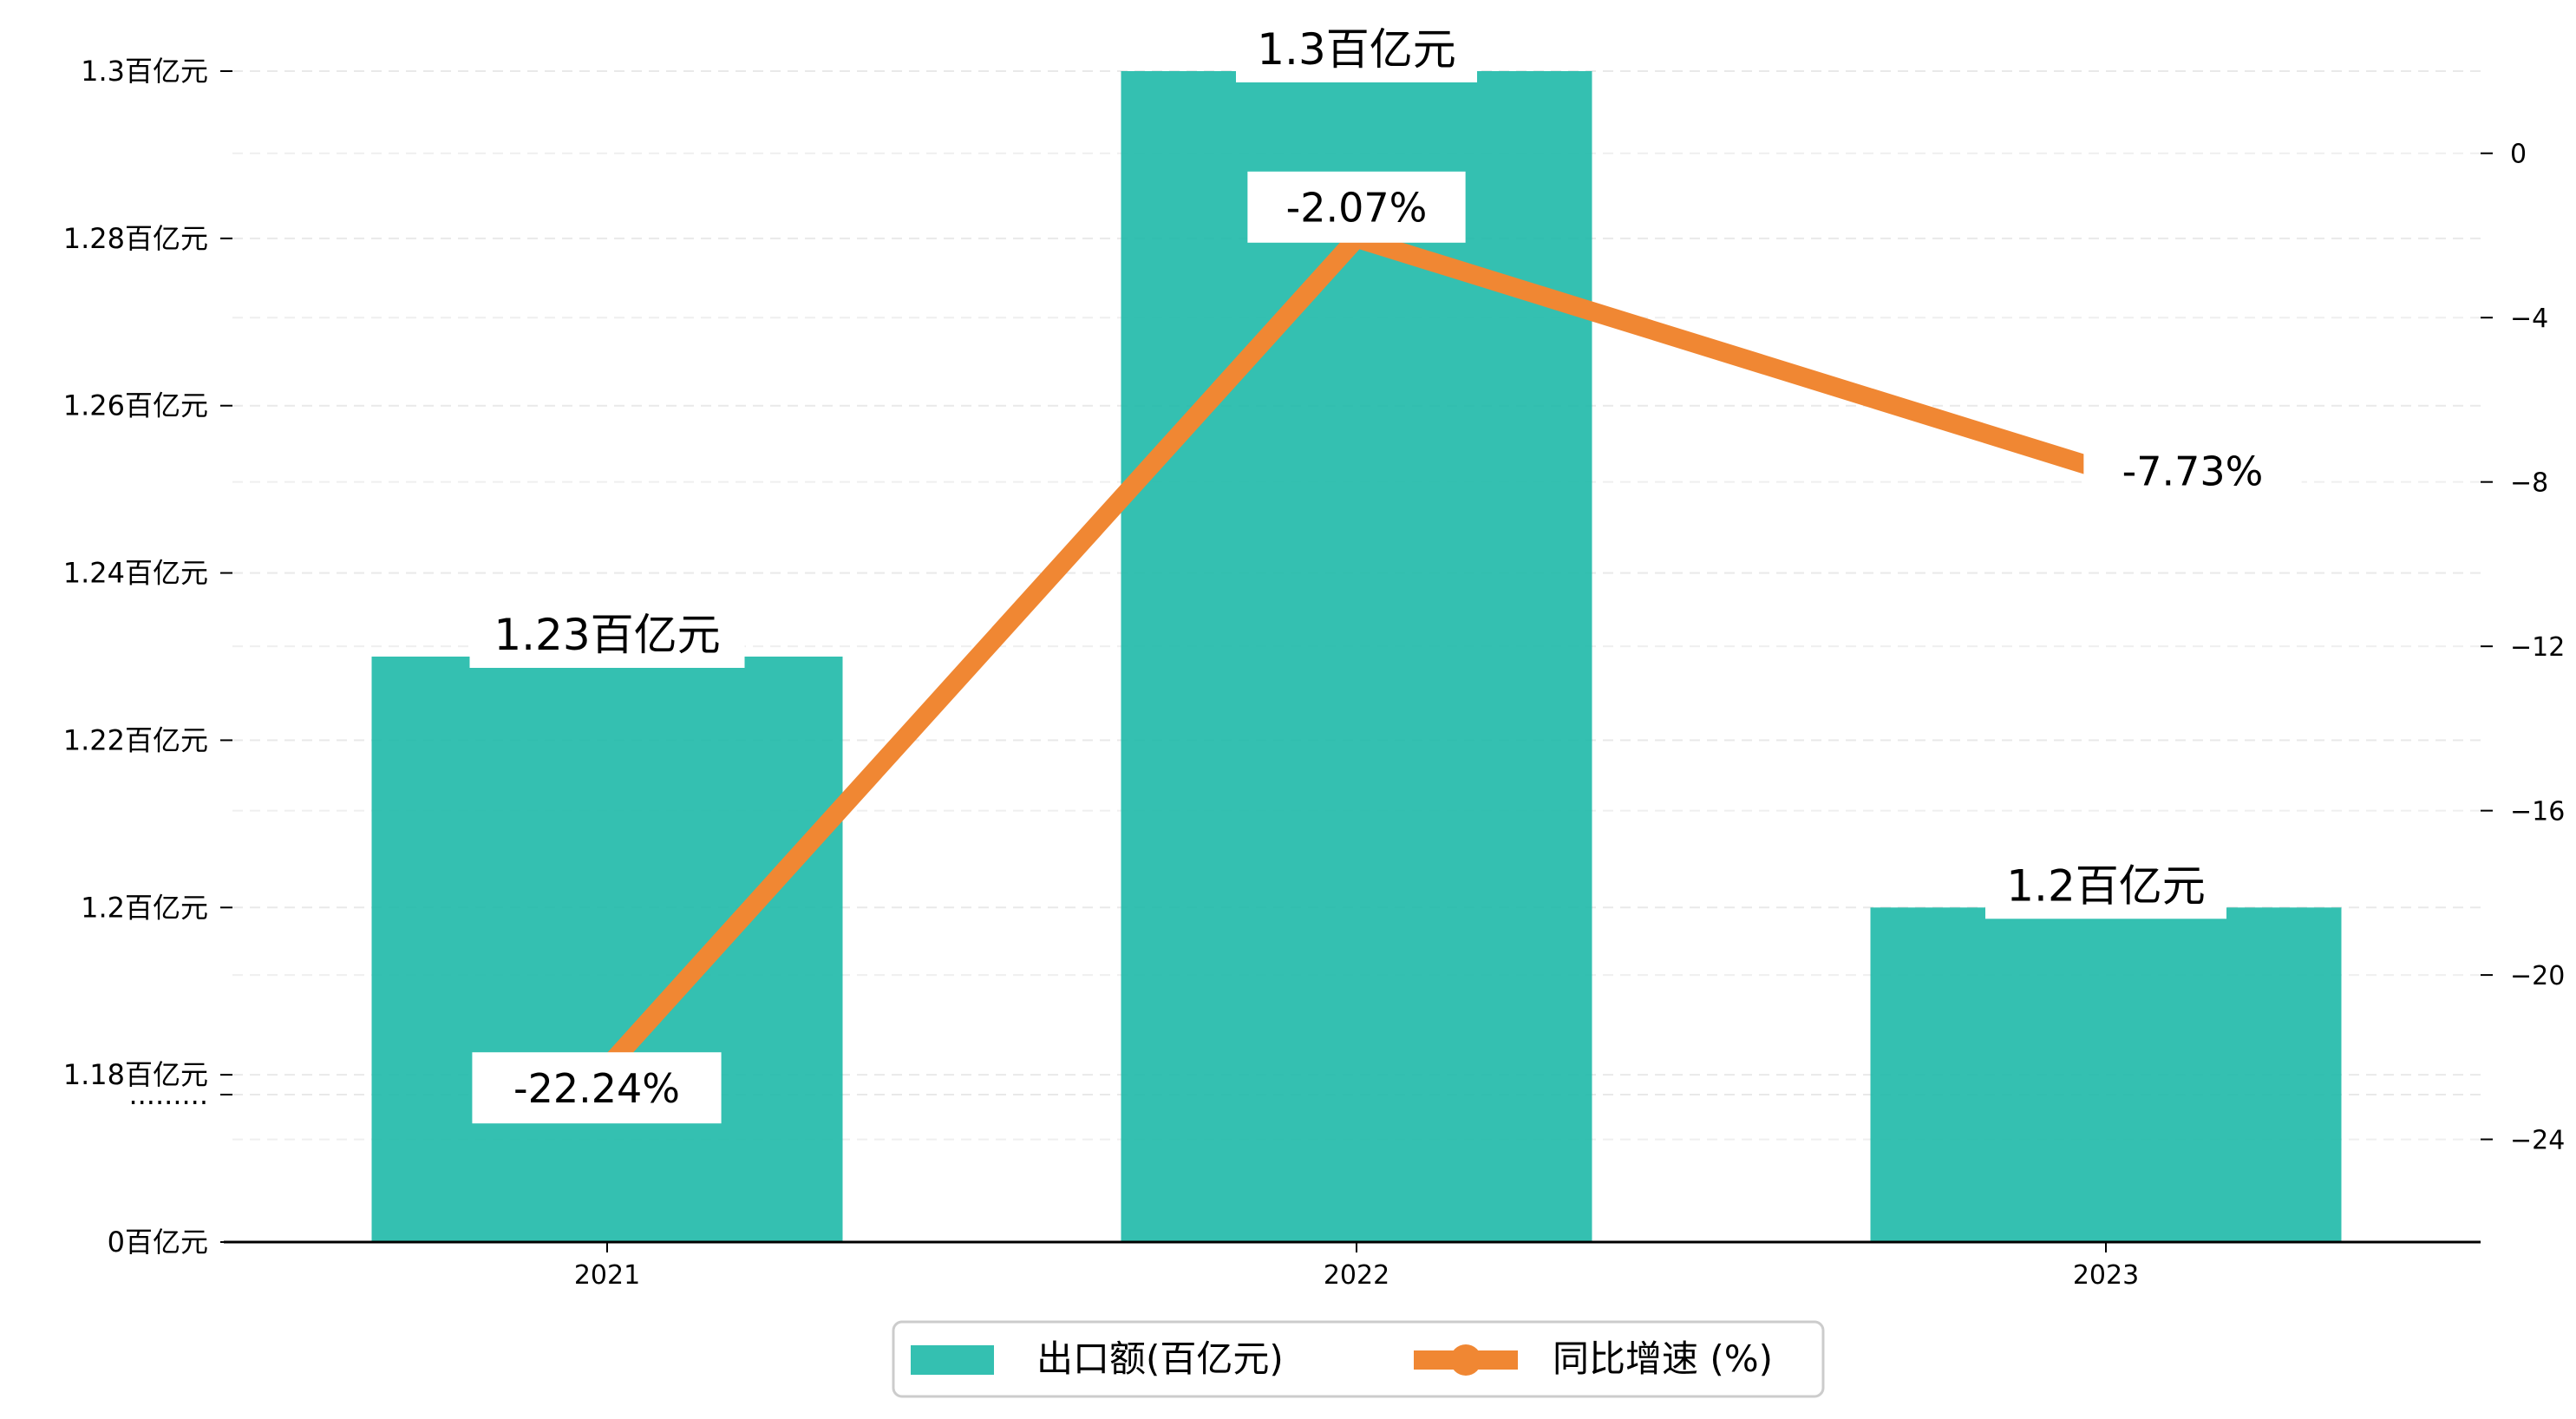 The image size is (2576, 1419). I want to click on legend-box, so click(1358, 1359).